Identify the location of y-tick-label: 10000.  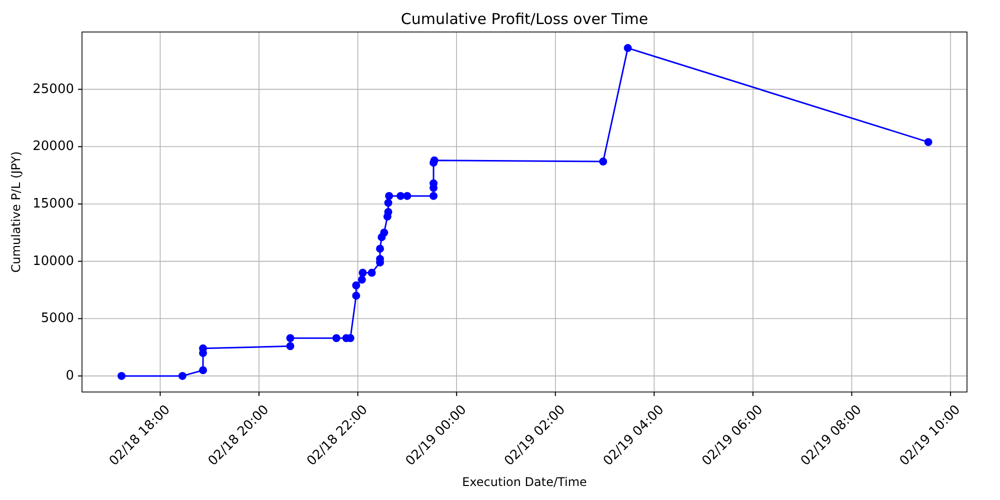
(53, 261).